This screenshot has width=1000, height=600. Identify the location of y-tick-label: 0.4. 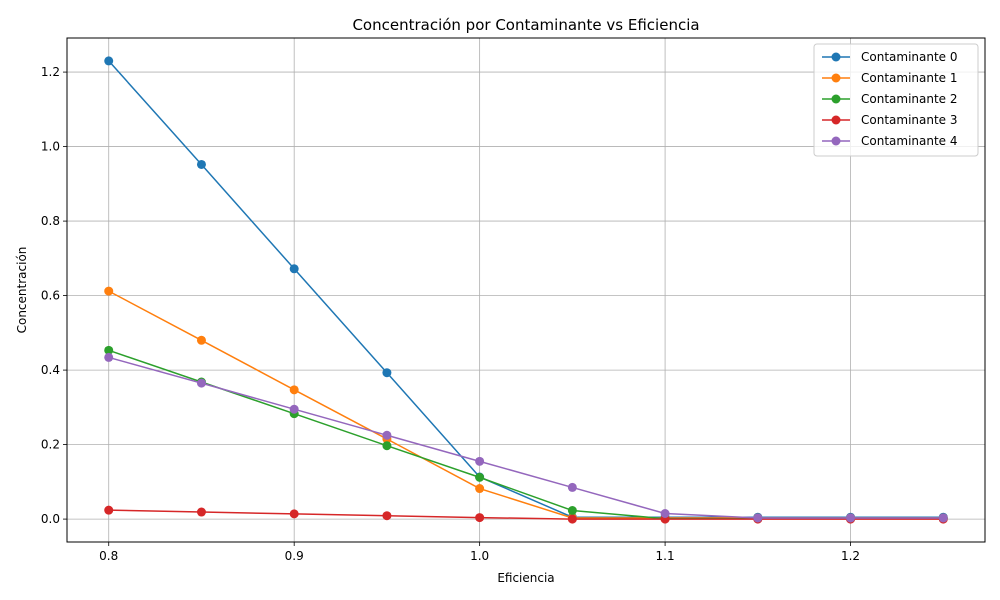
(50, 370).